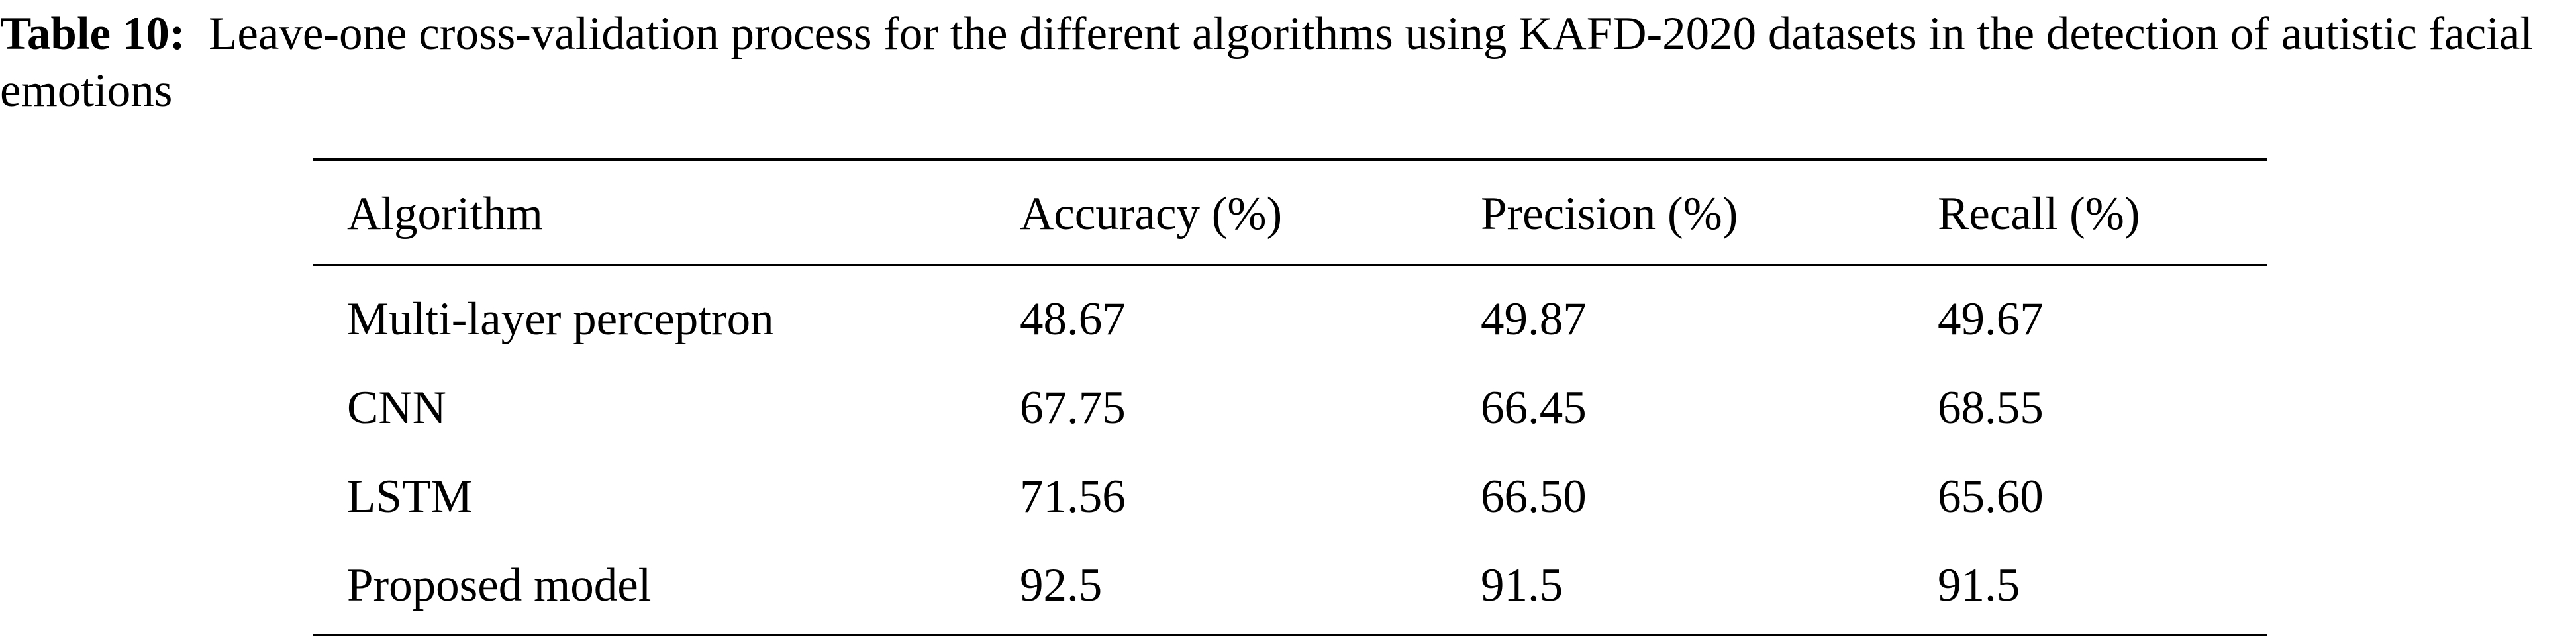  What do you see at coordinates (1991, 408) in the screenshot?
I see `data-cell: 68.55` at bounding box center [1991, 408].